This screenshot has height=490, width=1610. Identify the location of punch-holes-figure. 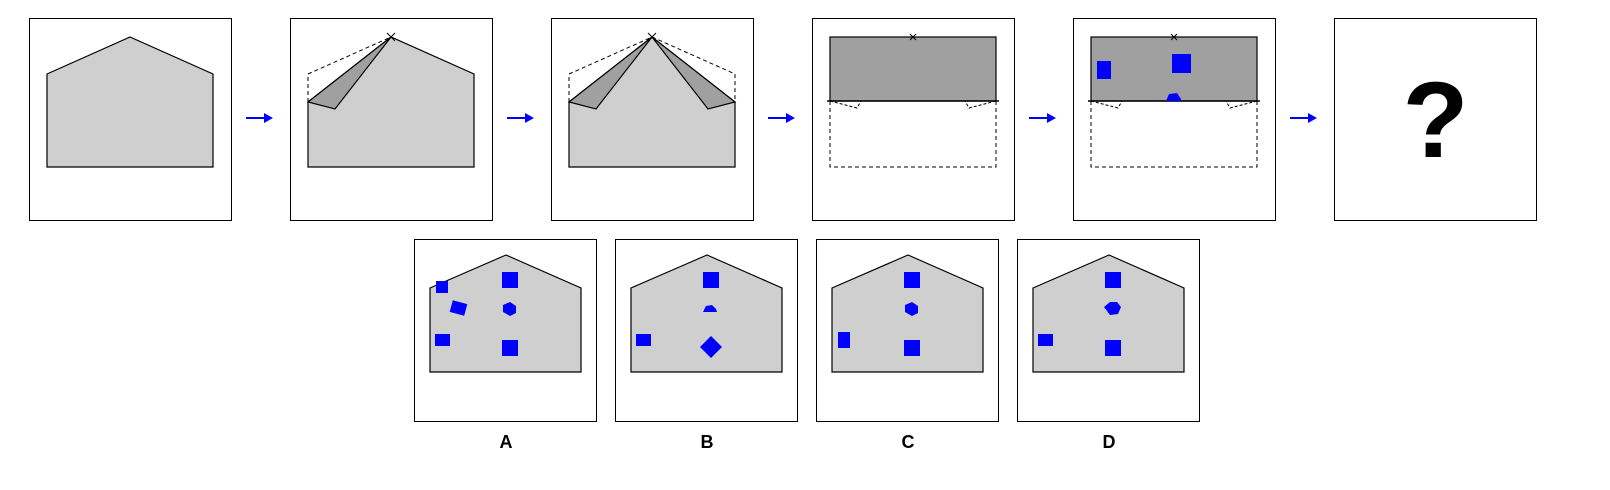
(1174, 100).